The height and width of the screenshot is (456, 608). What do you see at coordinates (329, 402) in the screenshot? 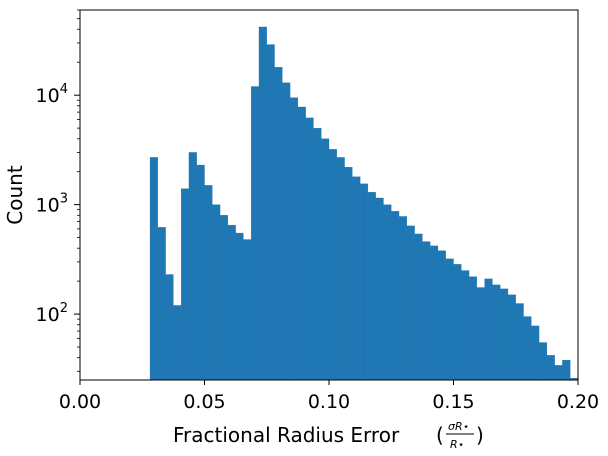
I see `x-tick-label: 0.10` at bounding box center [329, 402].